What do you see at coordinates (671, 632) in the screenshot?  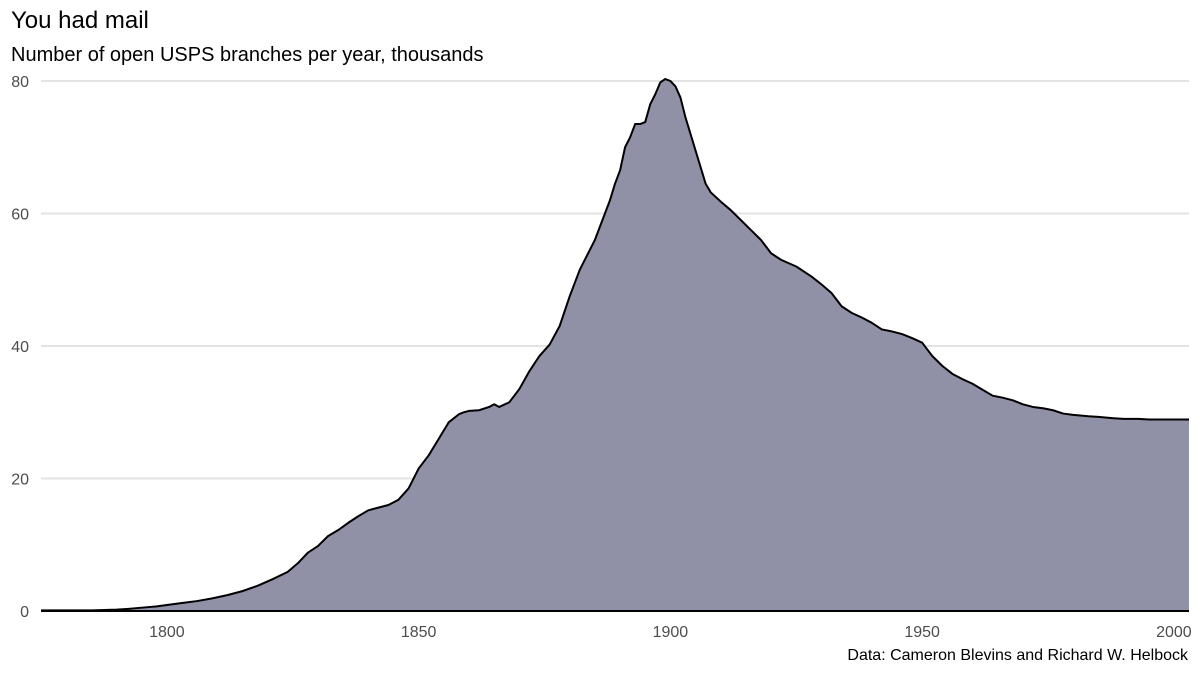 I see `x-tick-label-1900: 1900` at bounding box center [671, 632].